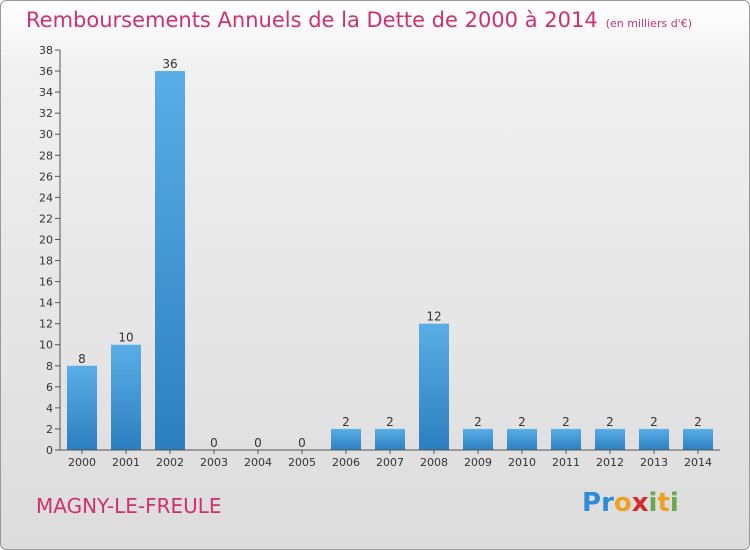 The width and height of the screenshot is (750, 550). Describe the element at coordinates (566, 422) in the screenshot. I see `value-label-2011: 2` at that location.